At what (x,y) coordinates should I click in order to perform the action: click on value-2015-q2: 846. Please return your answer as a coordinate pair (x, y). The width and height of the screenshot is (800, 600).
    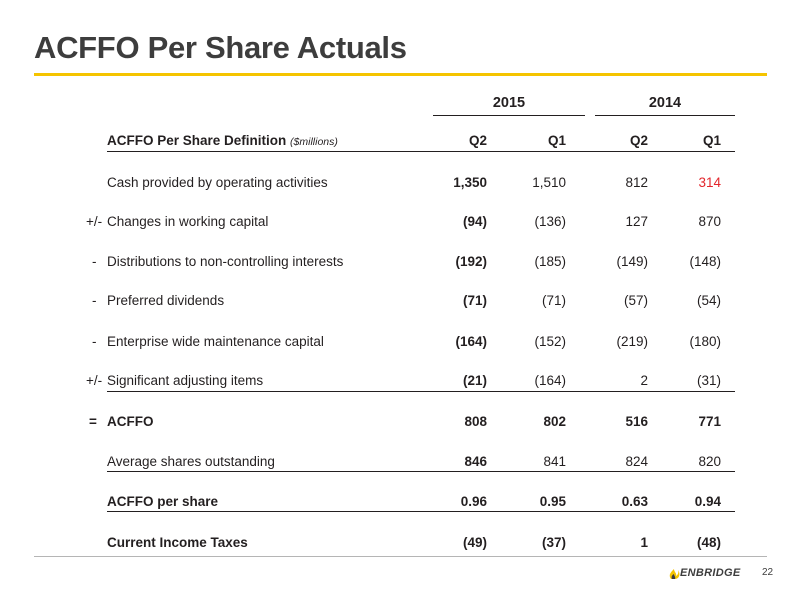
    Looking at the image, I should click on (475, 461).